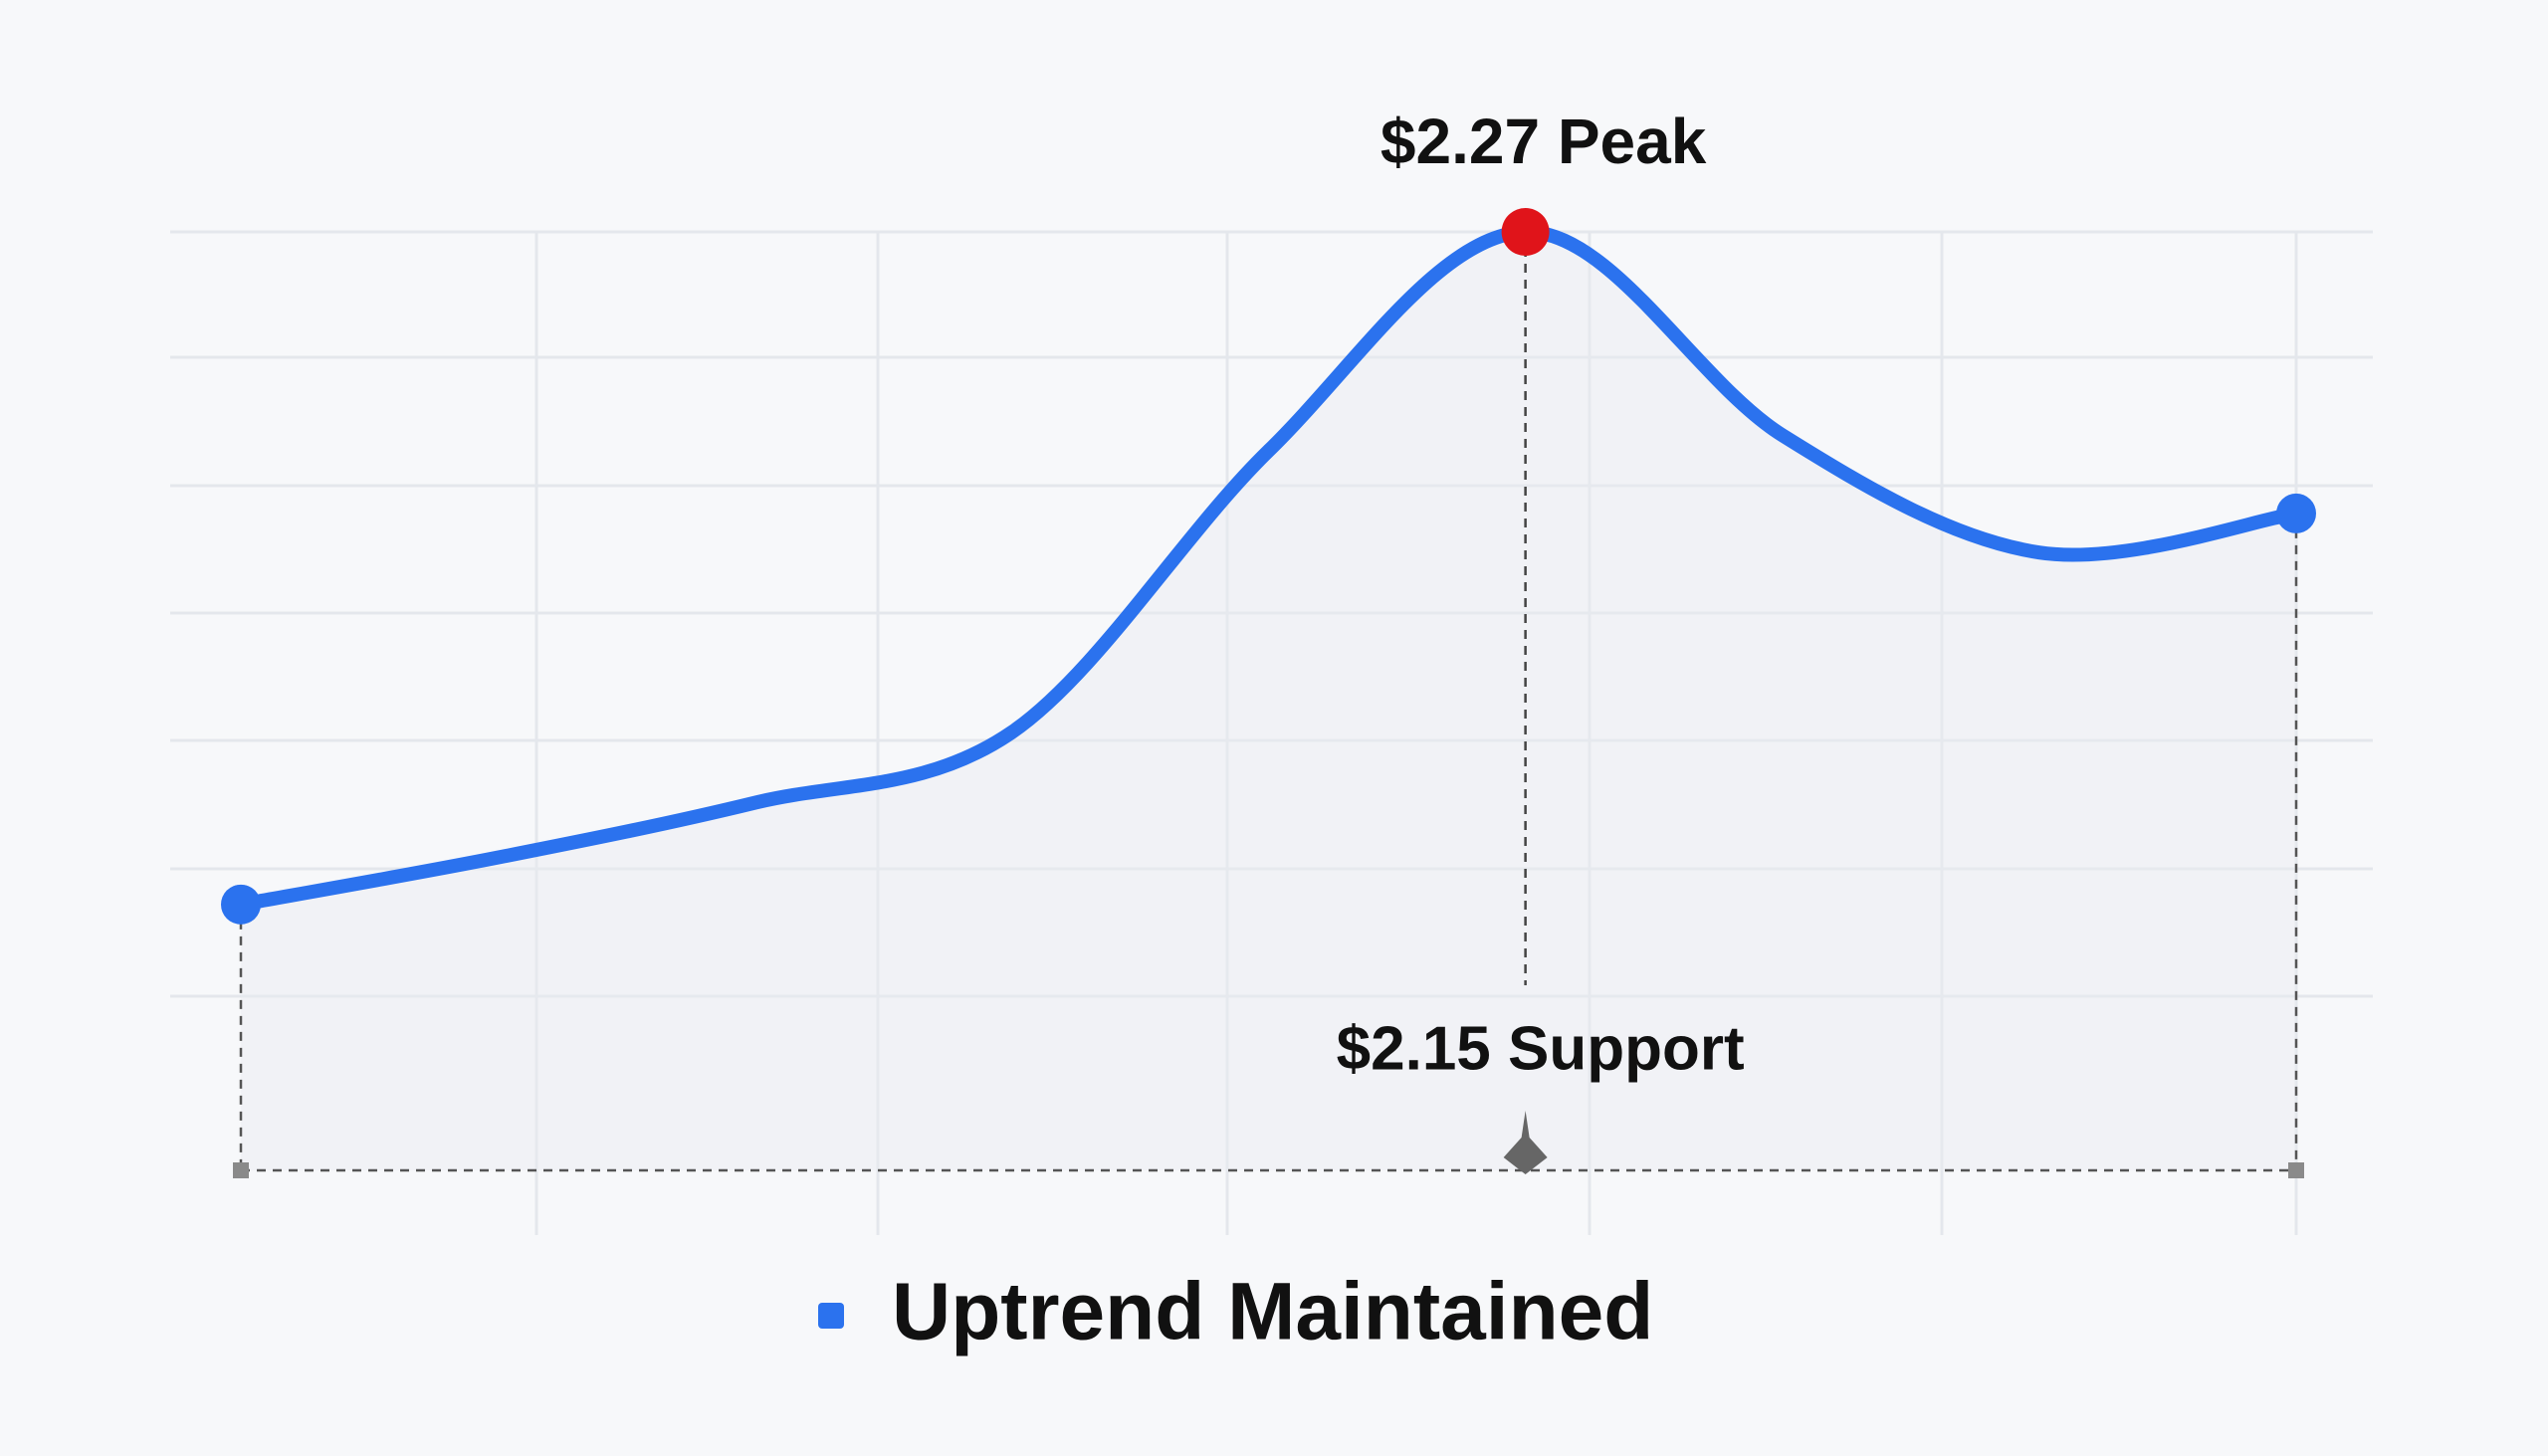  What do you see at coordinates (1525, 232) in the screenshot?
I see `peak-point` at bounding box center [1525, 232].